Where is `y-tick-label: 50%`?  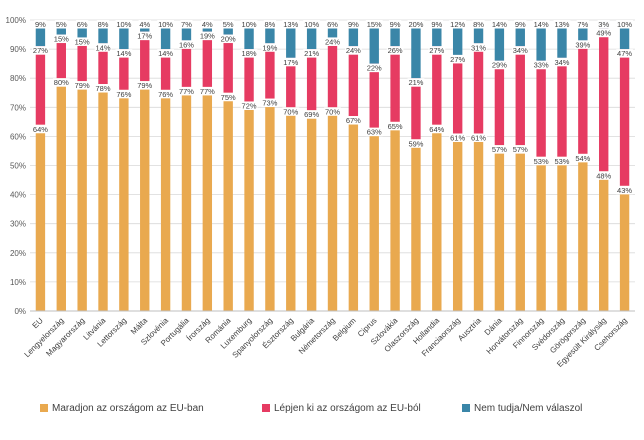 y-tick-label: 50% is located at coordinates (18, 166).